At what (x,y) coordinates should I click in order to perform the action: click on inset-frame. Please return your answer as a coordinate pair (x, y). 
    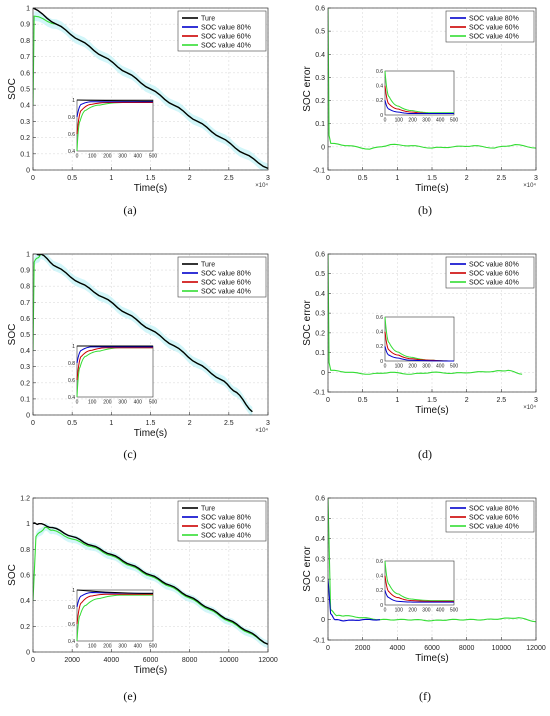
    Looking at the image, I should click on (115, 615).